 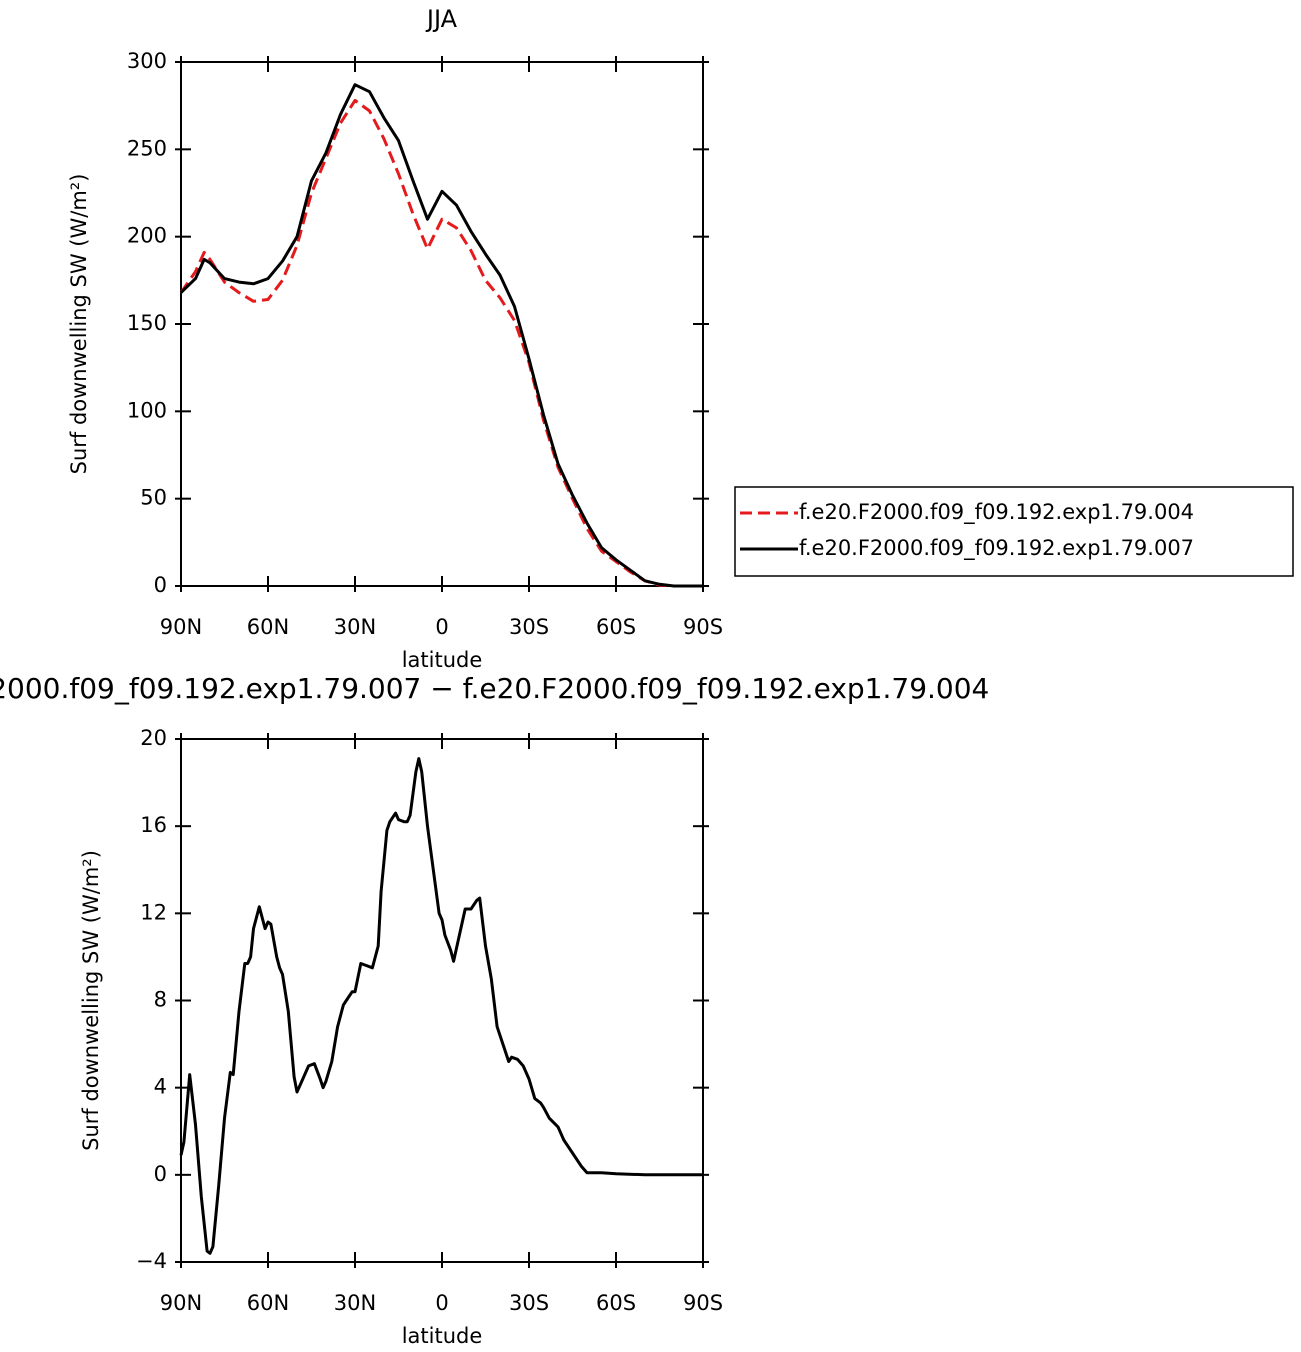 I want to click on y-tick-label: 100, so click(x=147, y=410).